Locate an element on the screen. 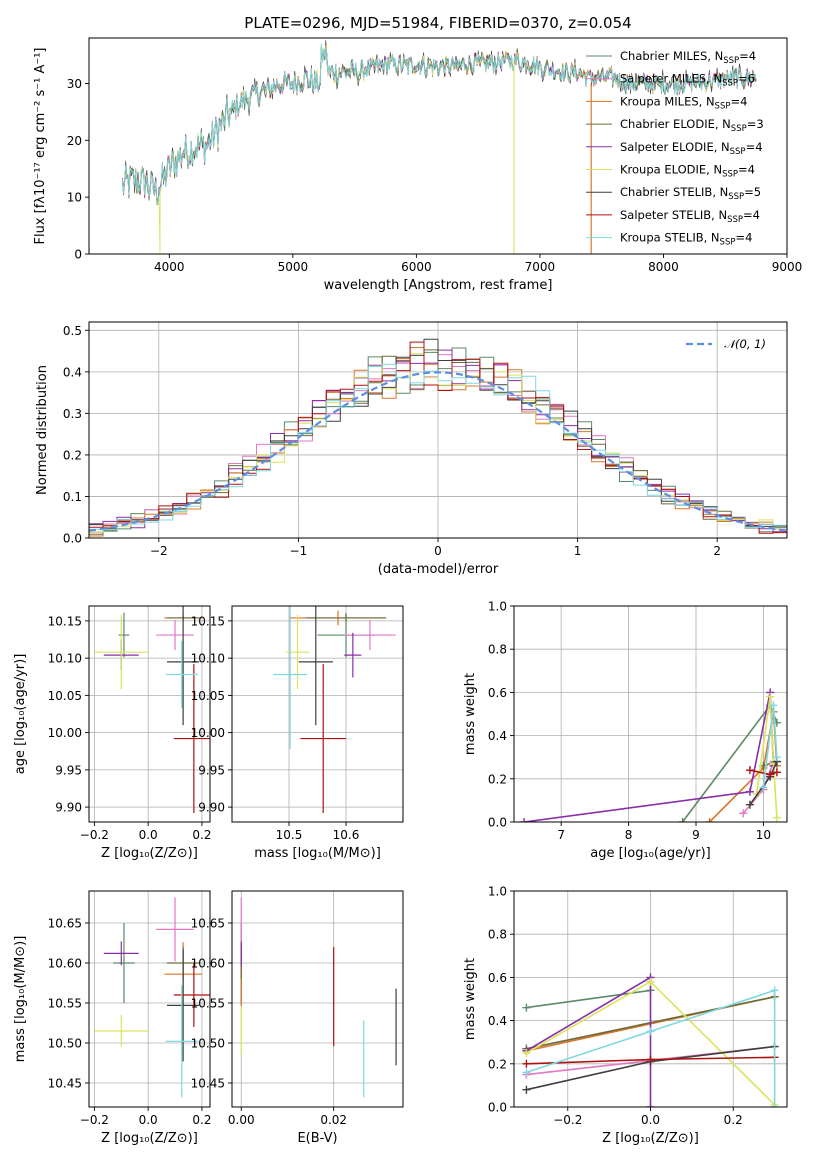  spectrum-ytick-label: 30 is located at coordinates (74, 84).